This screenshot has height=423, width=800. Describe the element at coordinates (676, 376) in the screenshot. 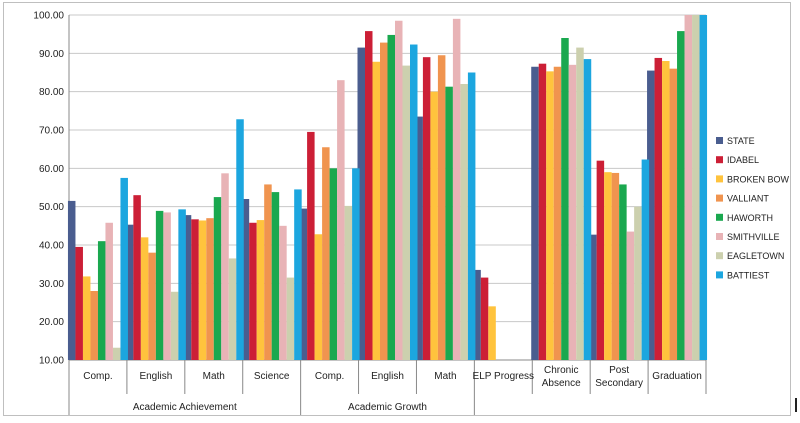

I see `x-category-label: Graduation` at that location.